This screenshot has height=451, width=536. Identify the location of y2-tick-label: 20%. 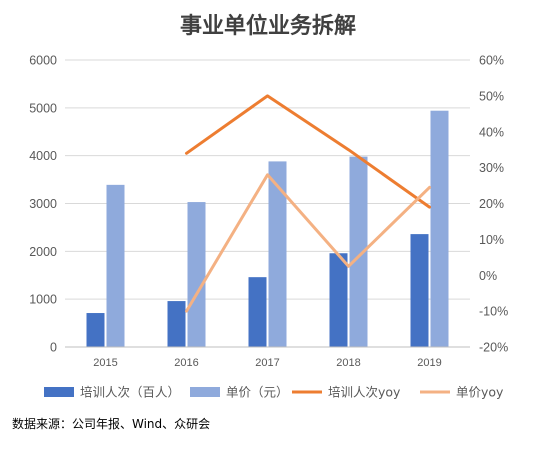
(491, 204).